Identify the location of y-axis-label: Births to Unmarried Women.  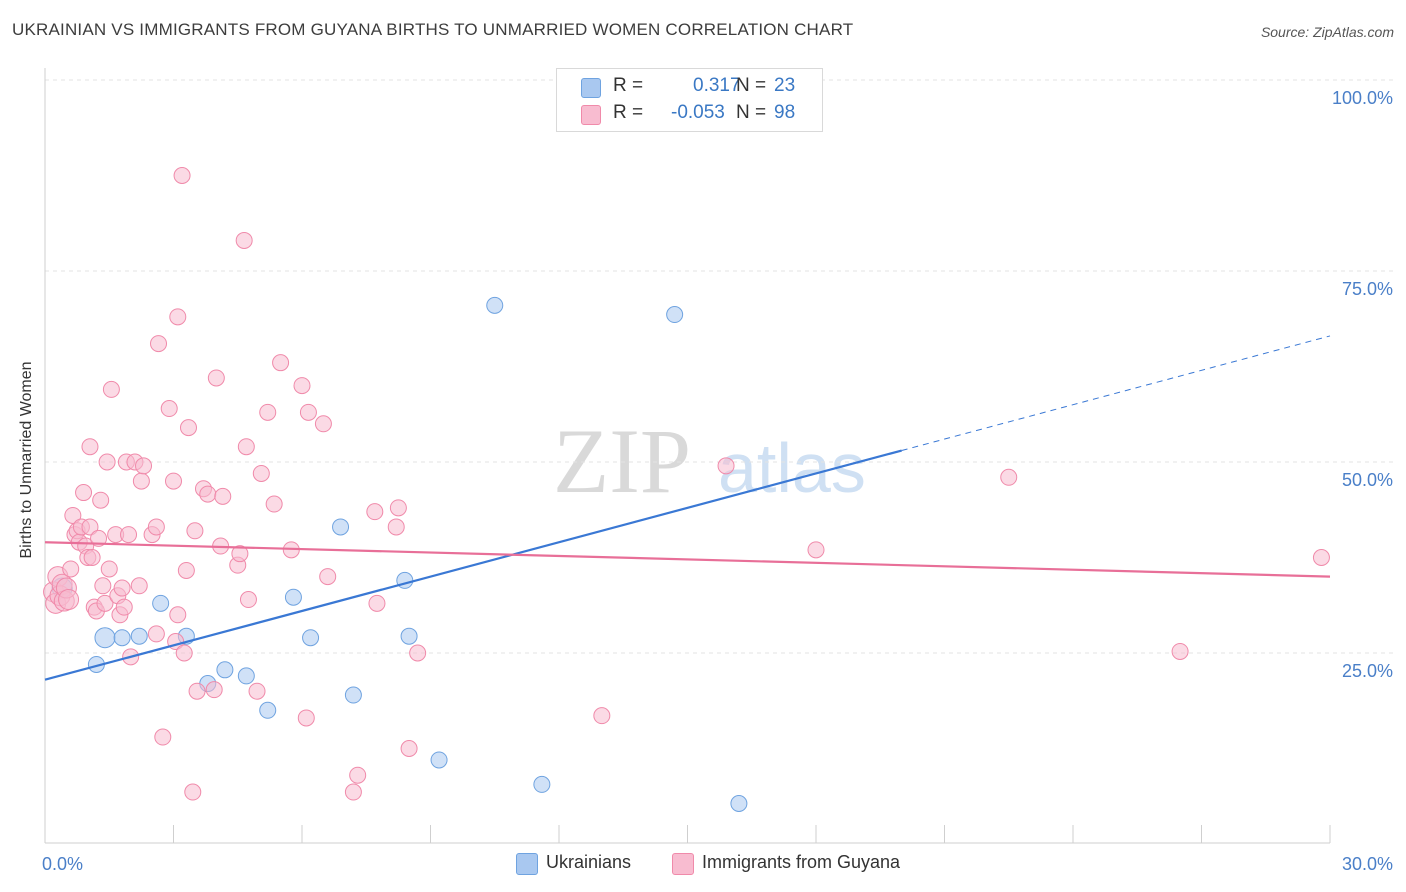
(26, 460).